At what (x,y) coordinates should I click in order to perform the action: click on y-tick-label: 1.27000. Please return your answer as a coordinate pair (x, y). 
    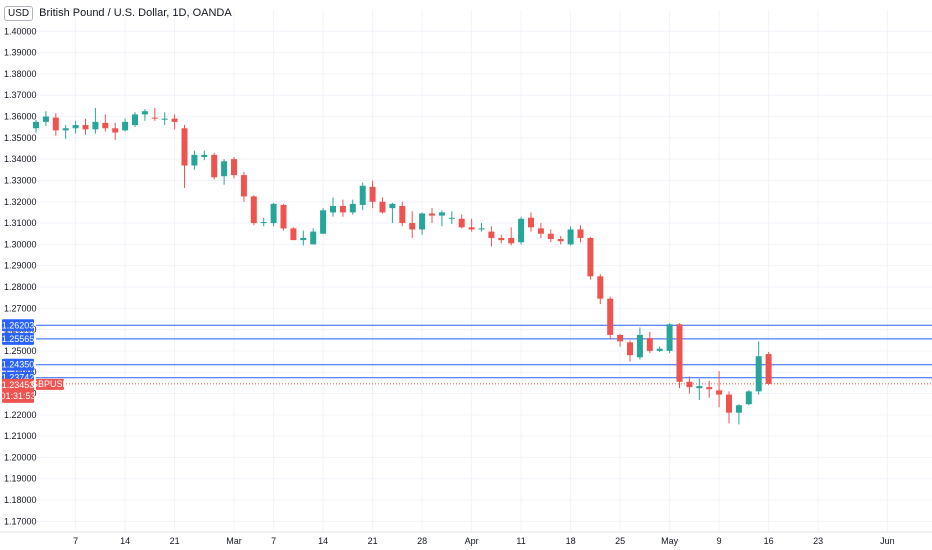
    Looking at the image, I should click on (20, 308).